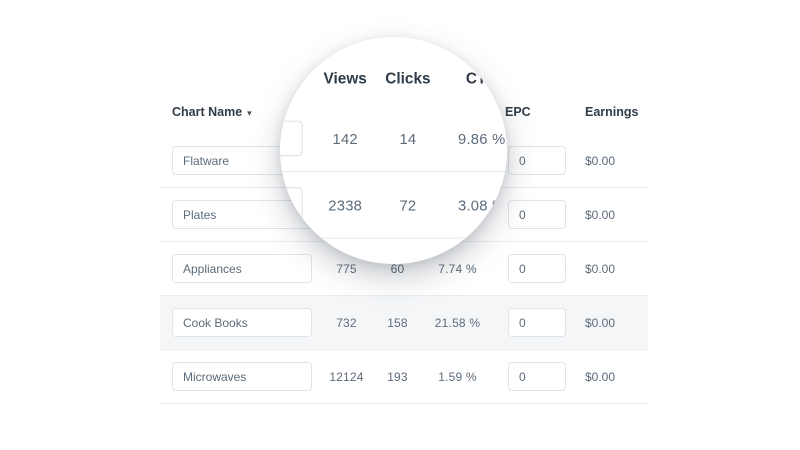 Image resolution: width=800 pixels, height=450 pixels. Describe the element at coordinates (408, 138) in the screenshot. I see `clicks-cell: 14` at that location.